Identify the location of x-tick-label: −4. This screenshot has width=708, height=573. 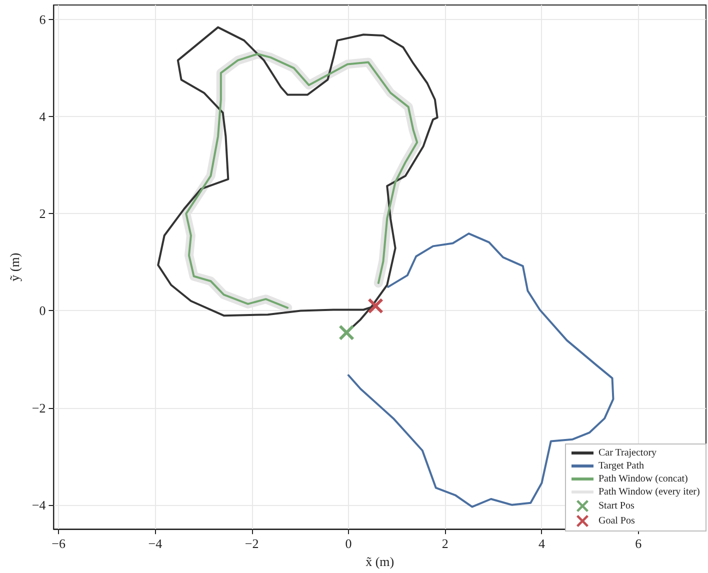
(155, 544).